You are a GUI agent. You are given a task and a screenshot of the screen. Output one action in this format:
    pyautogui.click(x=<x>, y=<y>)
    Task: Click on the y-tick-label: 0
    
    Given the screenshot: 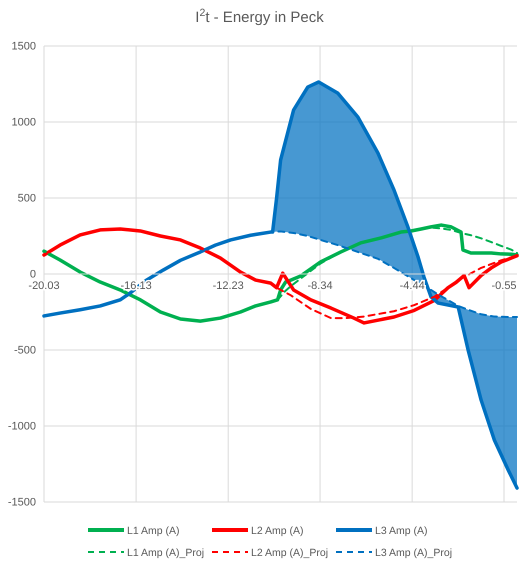 What is the action you would take?
    pyautogui.click(x=33, y=274)
    